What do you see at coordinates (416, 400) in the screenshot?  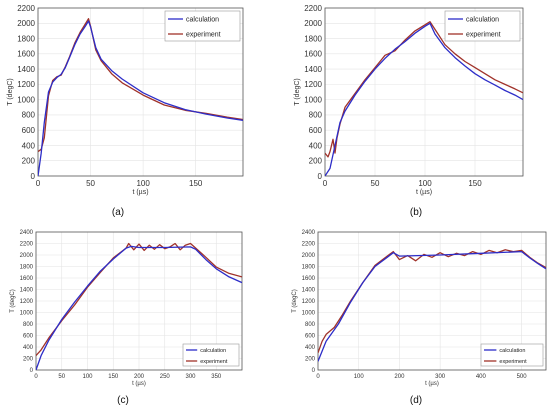 I see `panel-label: (d)` at bounding box center [416, 400].